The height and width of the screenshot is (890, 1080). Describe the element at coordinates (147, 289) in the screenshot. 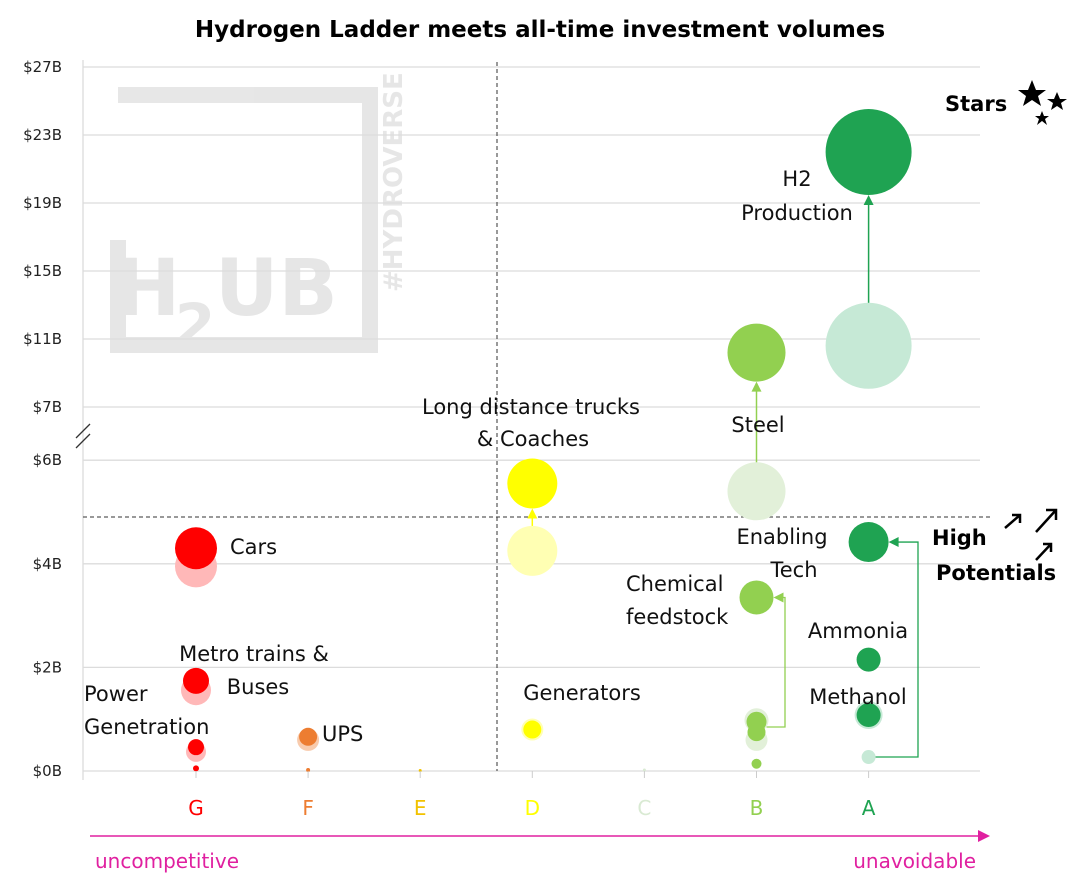

I see `svg-text: H` at that location.